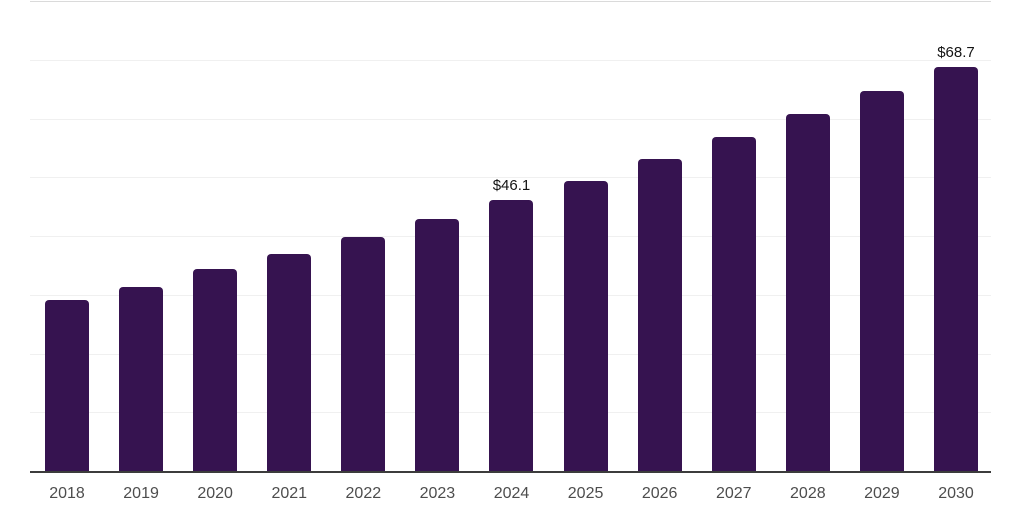 The image size is (1024, 512). Describe the element at coordinates (437, 345) in the screenshot. I see `bar-2023` at that location.